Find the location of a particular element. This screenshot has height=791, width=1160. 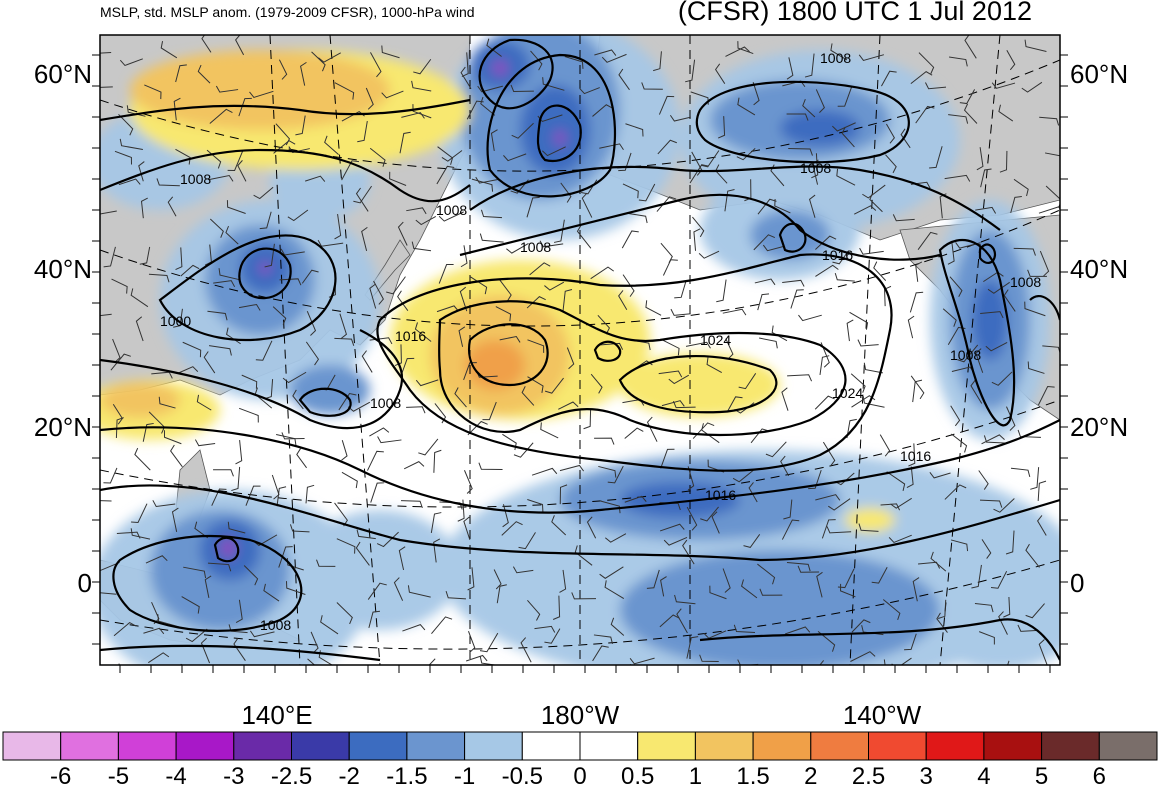

isobar-label: 1008 is located at coordinates (835, 58).